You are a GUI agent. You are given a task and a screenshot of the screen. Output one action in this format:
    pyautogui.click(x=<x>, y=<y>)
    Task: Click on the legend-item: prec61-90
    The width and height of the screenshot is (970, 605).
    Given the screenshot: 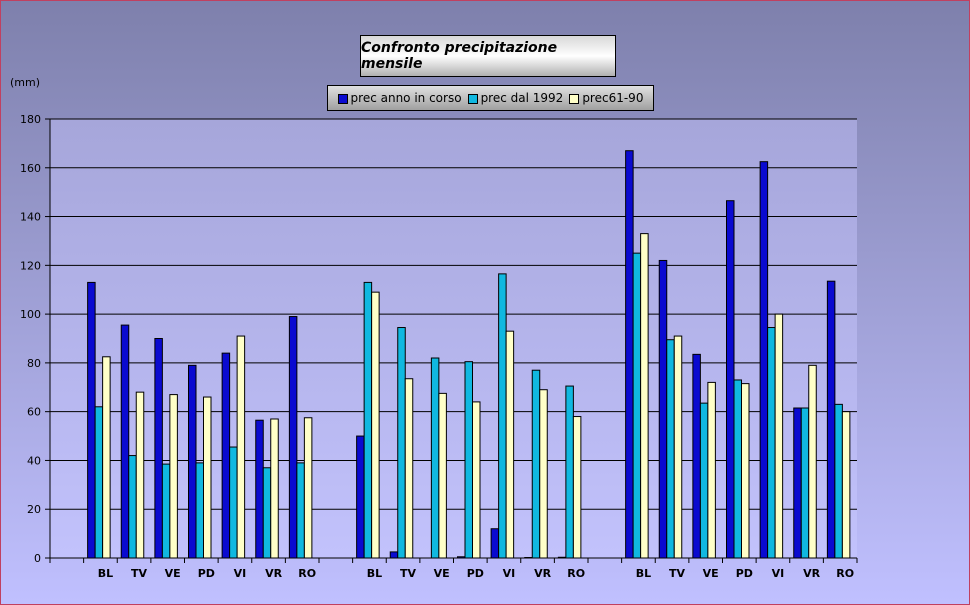 What is the action you would take?
    pyautogui.click(x=606, y=98)
    